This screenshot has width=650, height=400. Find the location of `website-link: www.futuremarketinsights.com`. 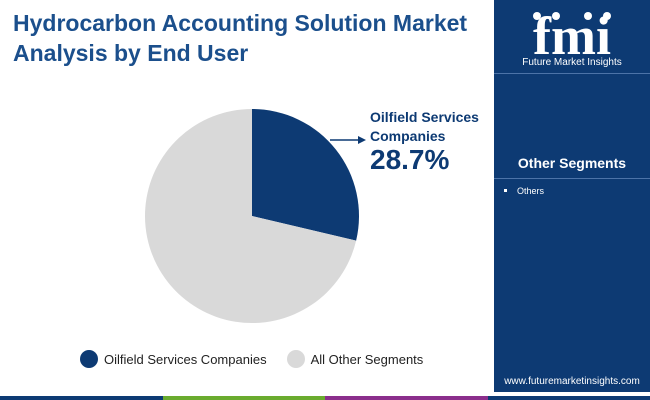

website-link: www.futuremarketinsights.com is located at coordinates (572, 381).